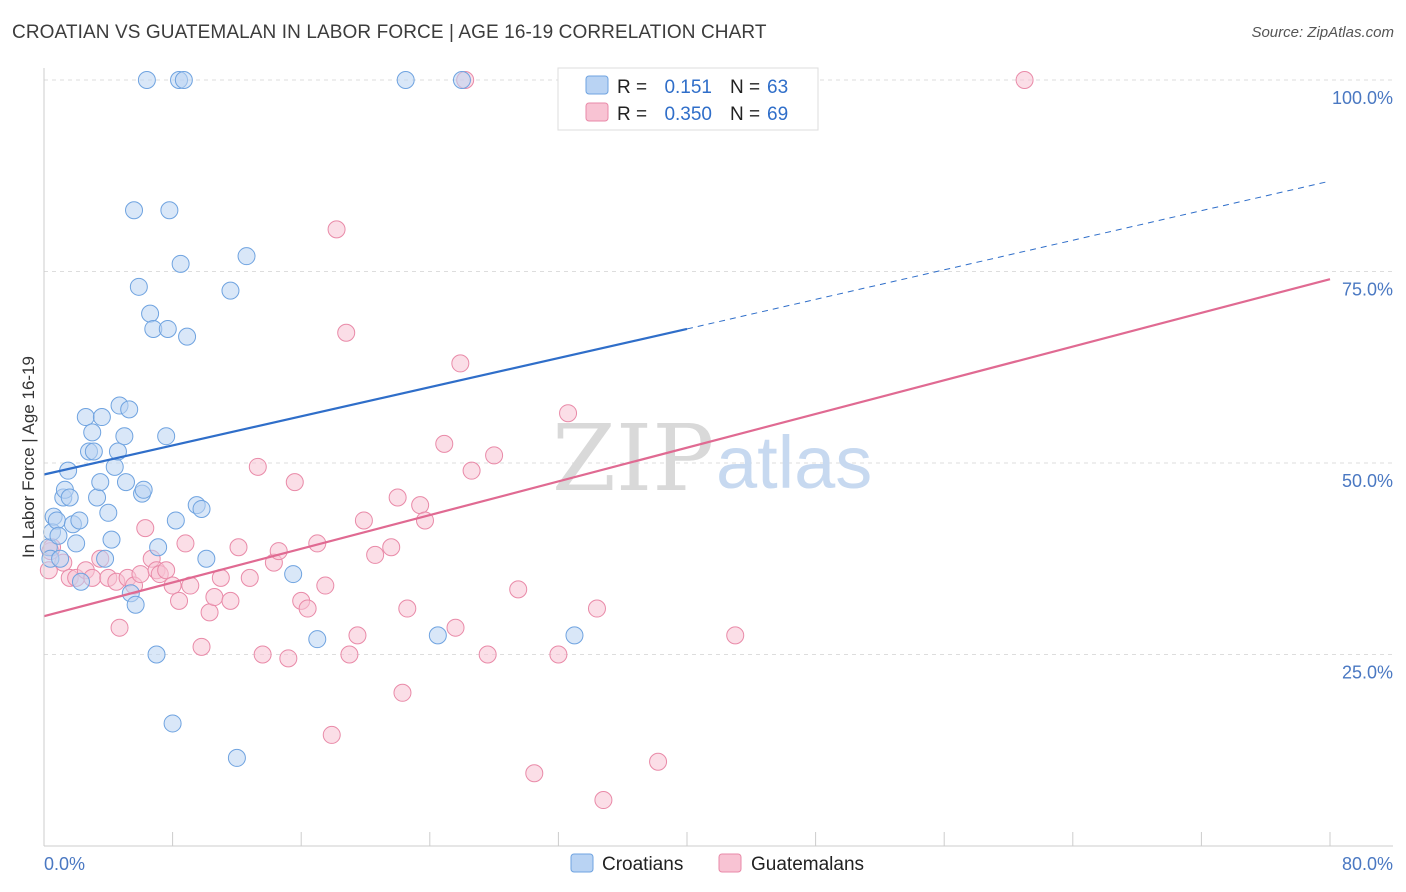 This screenshot has height=892, width=1406. Describe the element at coordinates (807, 864) in the screenshot. I see `guatemalans-legend-label: Guatemalans` at that location.